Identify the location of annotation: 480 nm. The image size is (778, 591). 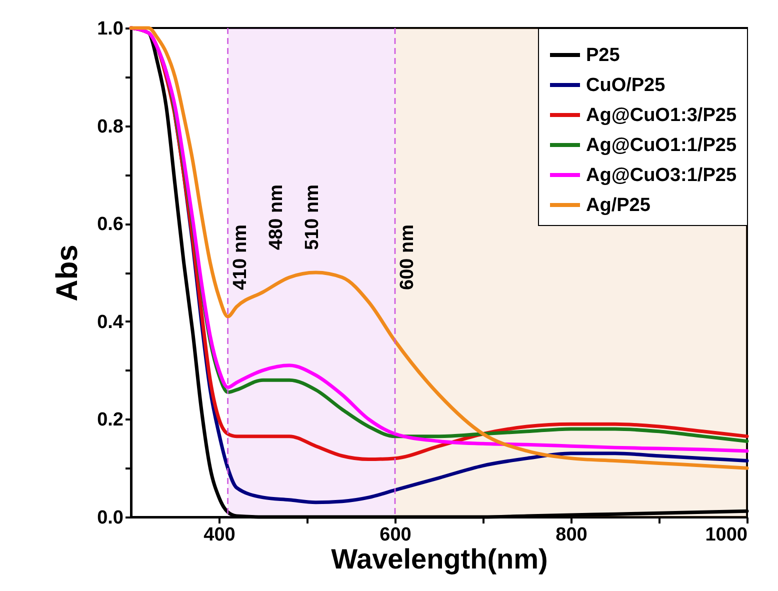
(276, 217).